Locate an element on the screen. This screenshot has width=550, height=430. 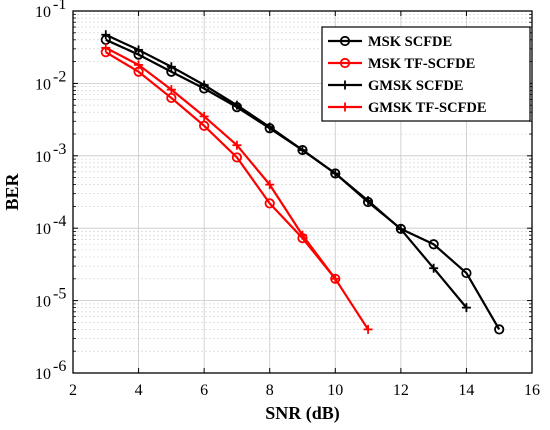
x-tick-label: 8 is located at coordinates (270, 390).